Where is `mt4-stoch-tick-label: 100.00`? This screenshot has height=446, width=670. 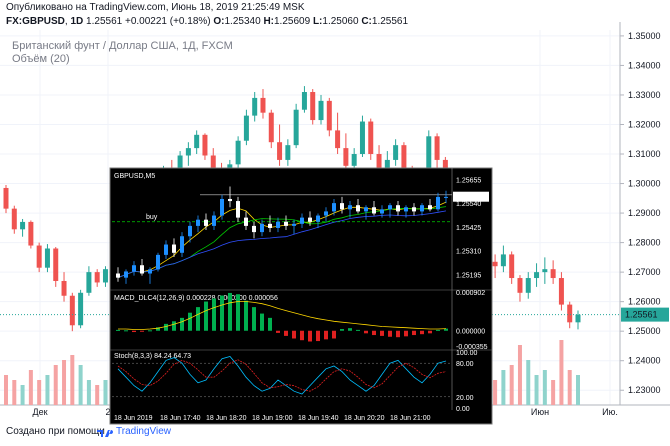
mt4-stoch-tick-label: 100.00 is located at coordinates (467, 353).